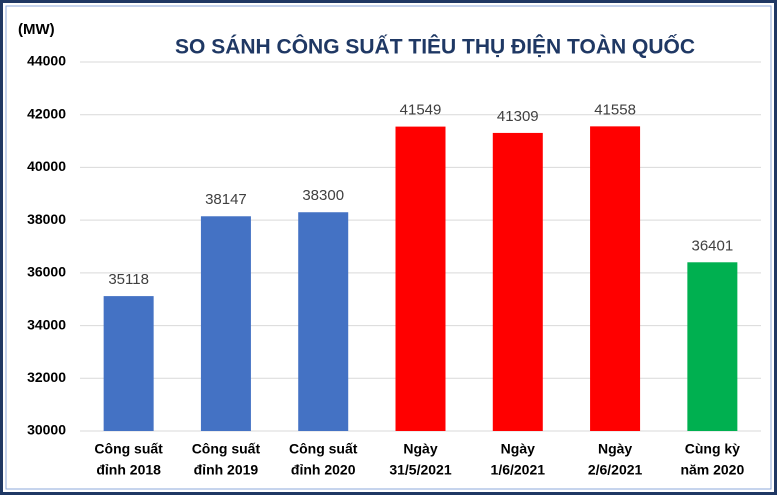 The width and height of the screenshot is (777, 495). Describe the element at coordinates (226, 199) in the screenshot. I see `value-label: 38147` at that location.